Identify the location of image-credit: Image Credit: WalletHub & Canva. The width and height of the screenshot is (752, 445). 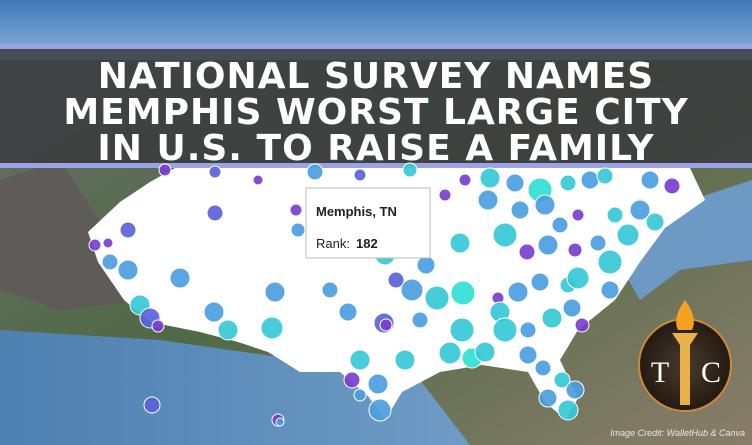
(677, 433).